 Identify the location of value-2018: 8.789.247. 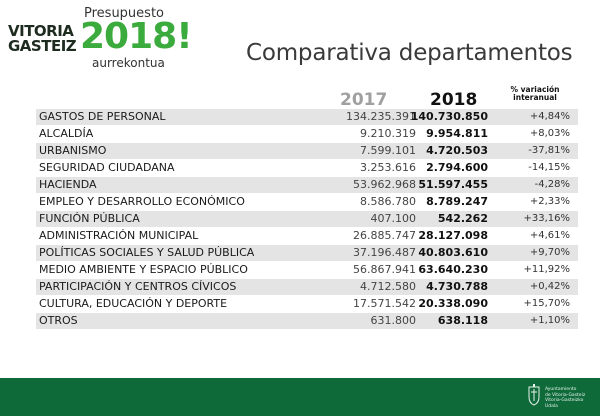
(457, 201).